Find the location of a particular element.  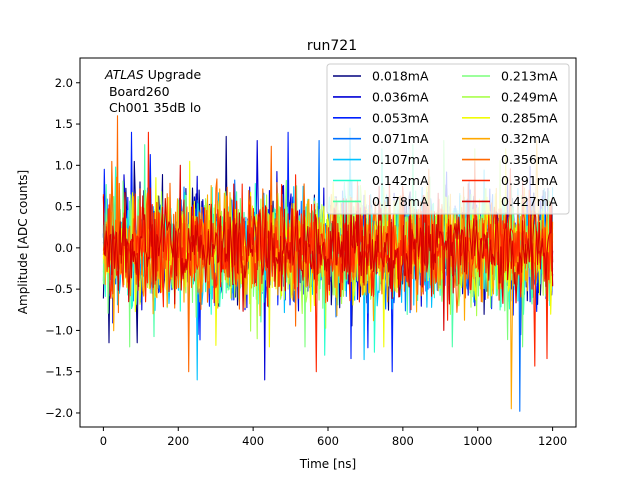

legend-label: 0.053mA is located at coordinates (400, 117).